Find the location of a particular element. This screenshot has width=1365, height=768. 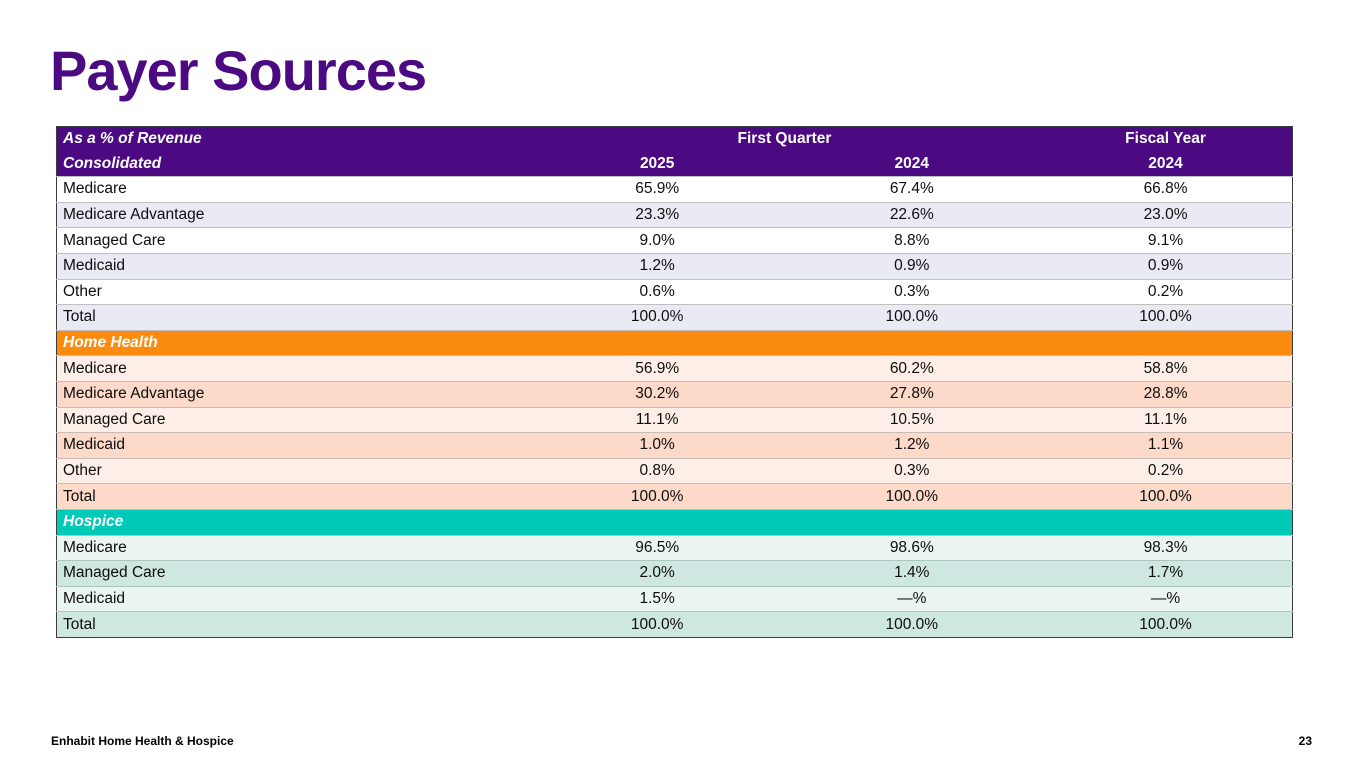

value-q1-2024: 22.6% is located at coordinates (912, 214).